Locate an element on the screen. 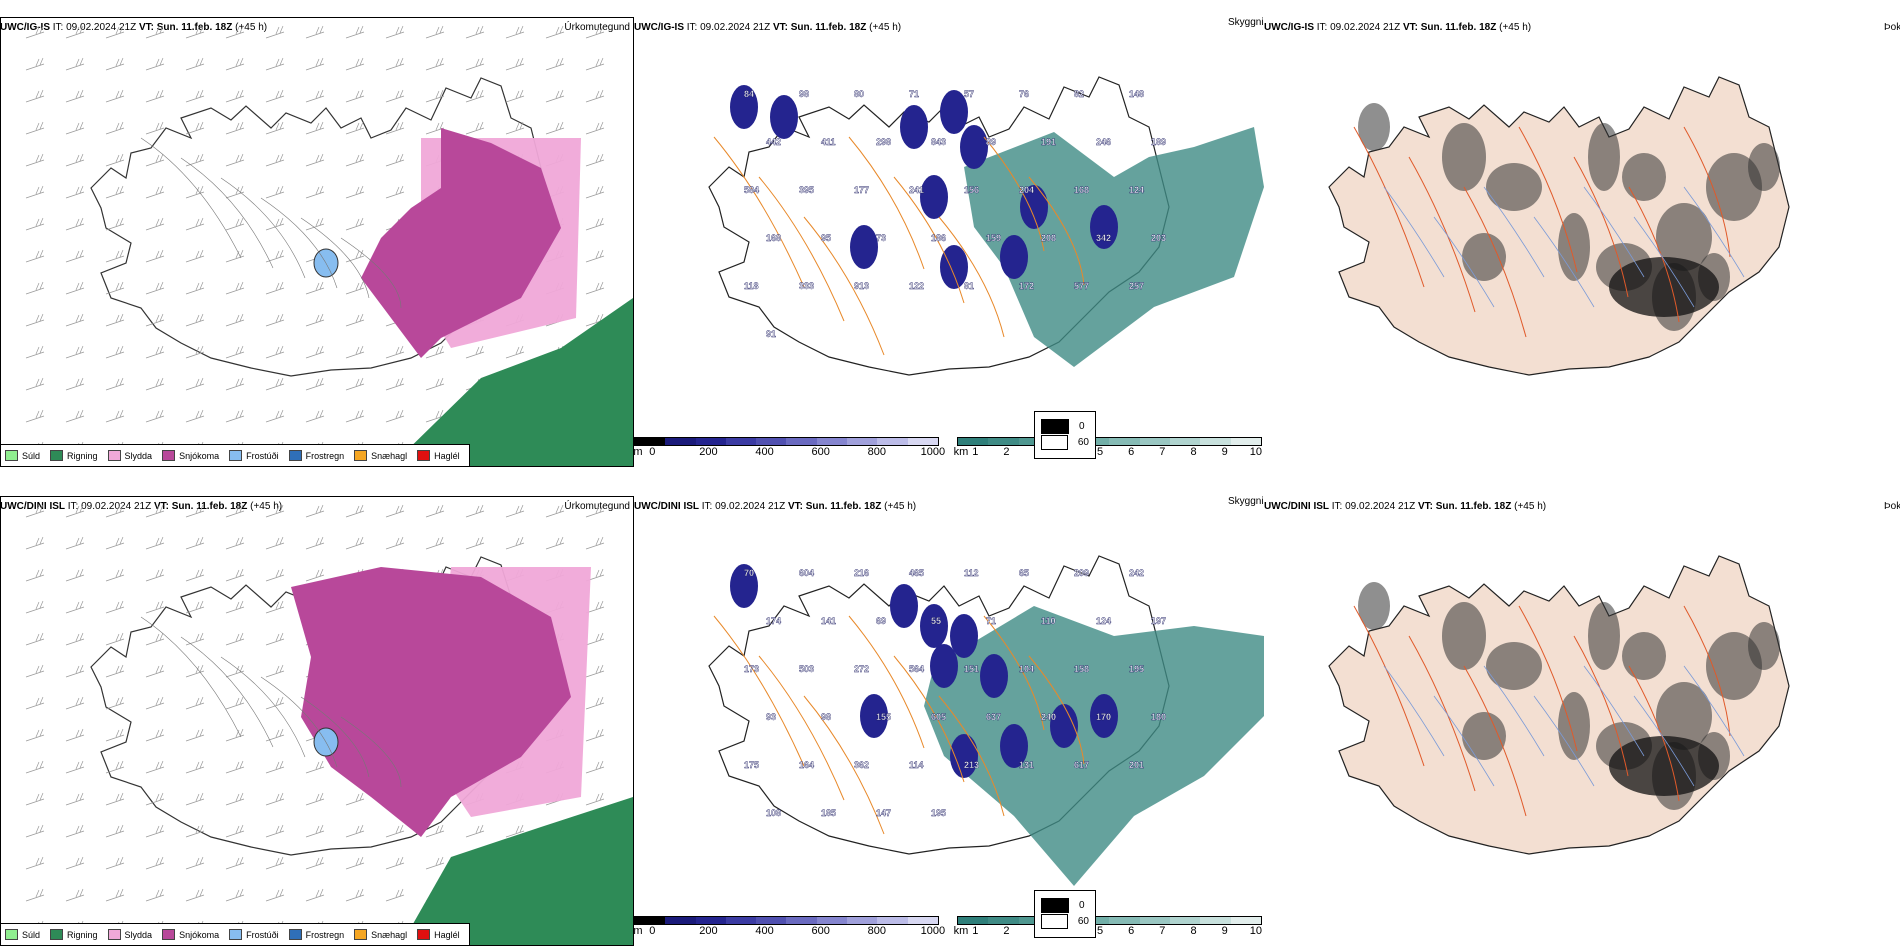 This screenshot has height=950, width=1900. cloud-base-label: 55 is located at coordinates (936, 621).